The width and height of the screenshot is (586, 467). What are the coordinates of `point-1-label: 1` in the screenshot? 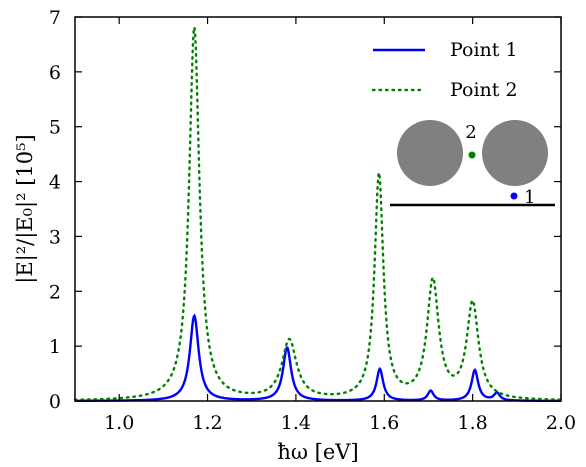 It's located at (529, 197).